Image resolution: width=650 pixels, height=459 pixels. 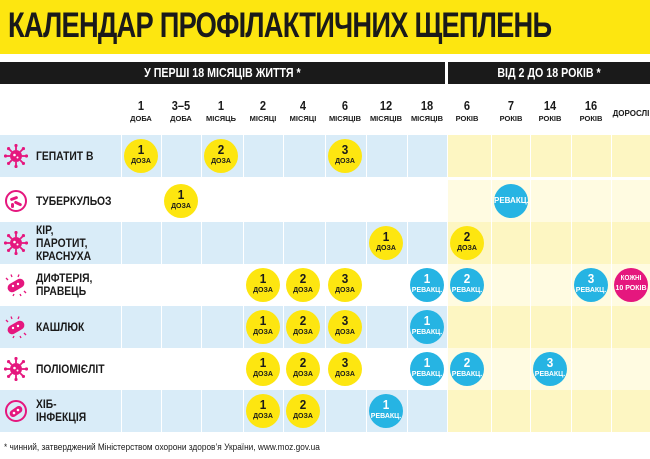 I want to click on column-header: 16 РОКІВ, so click(x=591, y=115).